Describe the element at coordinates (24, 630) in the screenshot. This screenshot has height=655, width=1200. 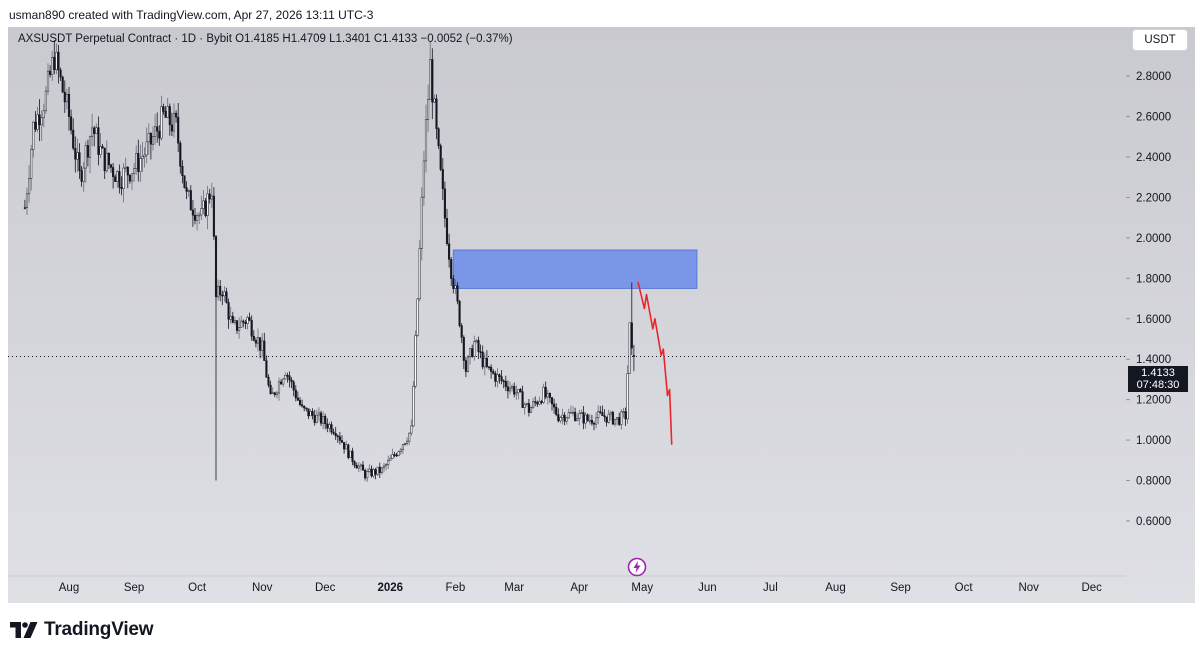
I see `tradingview-logo-icon` at that location.